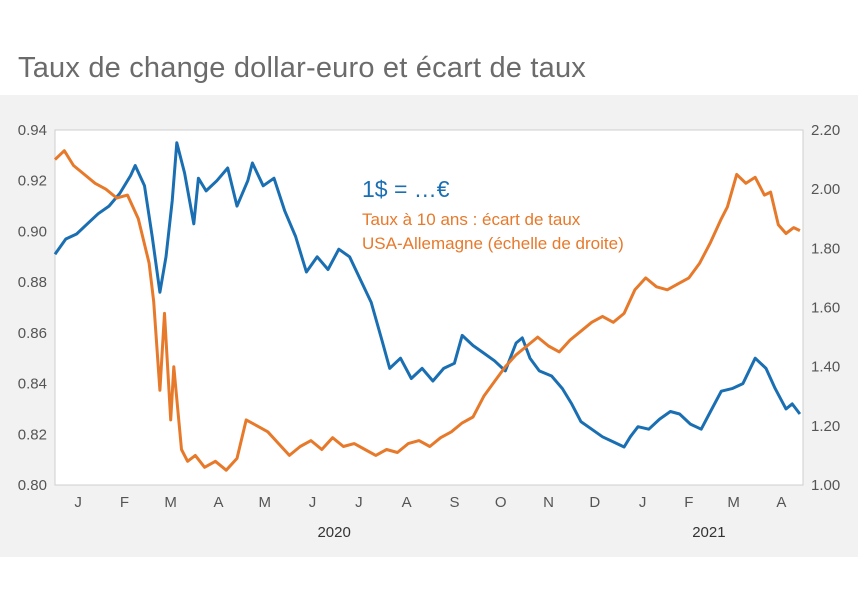 Image resolution: width=858 pixels, height=600 pixels. What do you see at coordinates (32, 434) in the screenshot?
I see `left-tick-label: 0.82` at bounding box center [32, 434].